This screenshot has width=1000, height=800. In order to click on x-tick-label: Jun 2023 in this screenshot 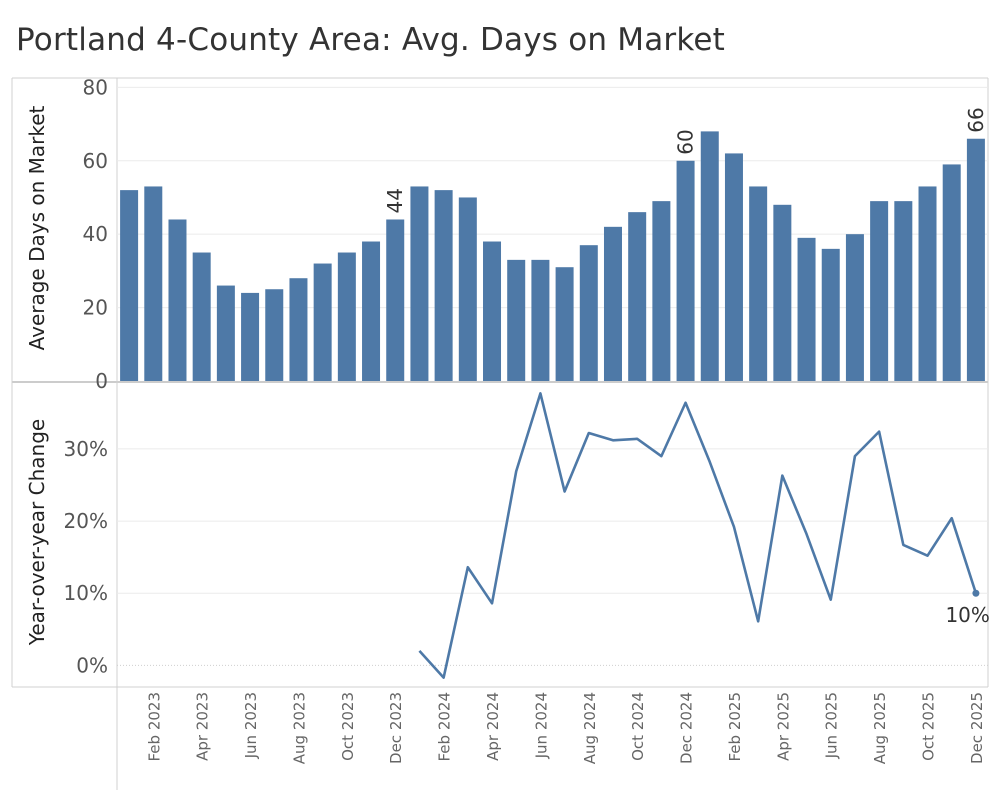, I will do `click(251, 725)`.